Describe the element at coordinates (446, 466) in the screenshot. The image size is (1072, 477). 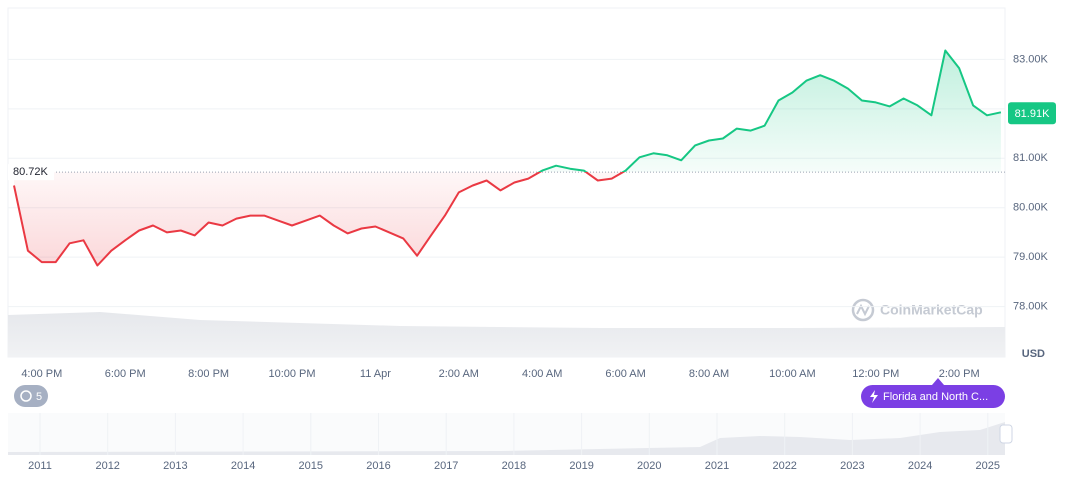
I see `year-label: 2017` at that location.